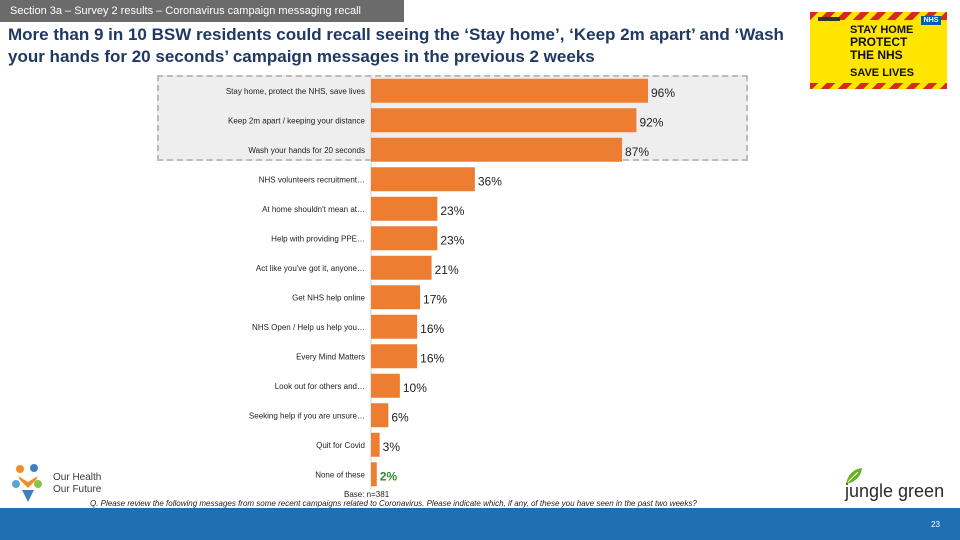  What do you see at coordinates (392, 447) in the screenshot?
I see `value-label-13: 3%` at bounding box center [392, 447].